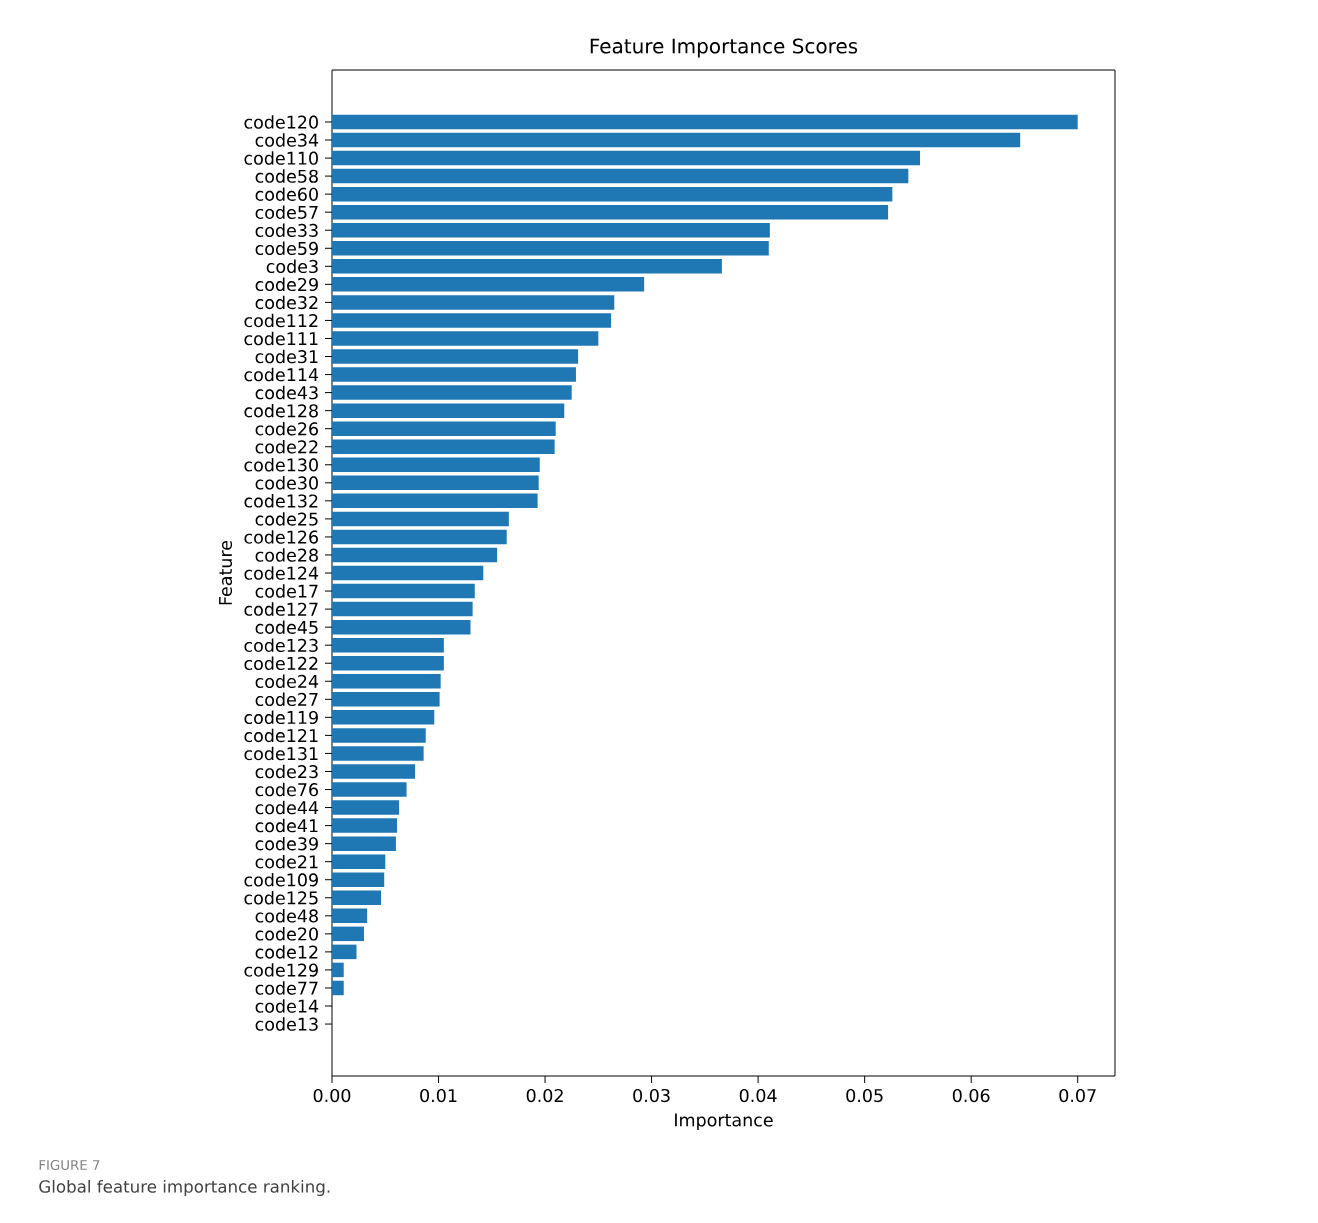  I want to click on y-tick-label: code26, so click(286, 428).